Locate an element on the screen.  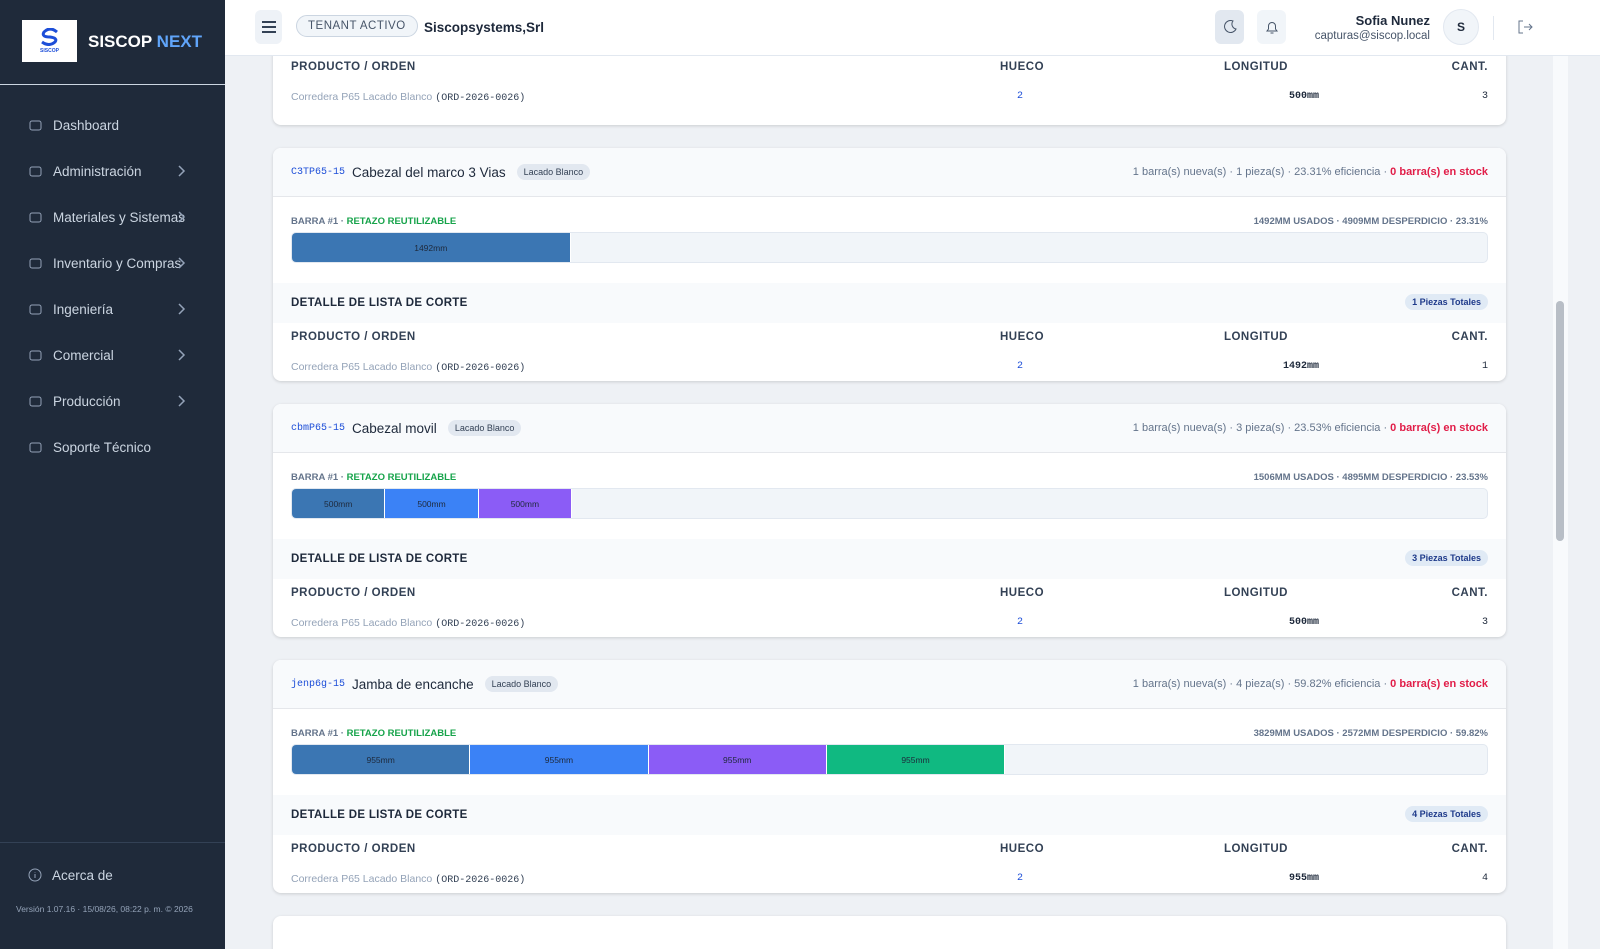
scroll-thumb is located at coordinates (1560, 421).